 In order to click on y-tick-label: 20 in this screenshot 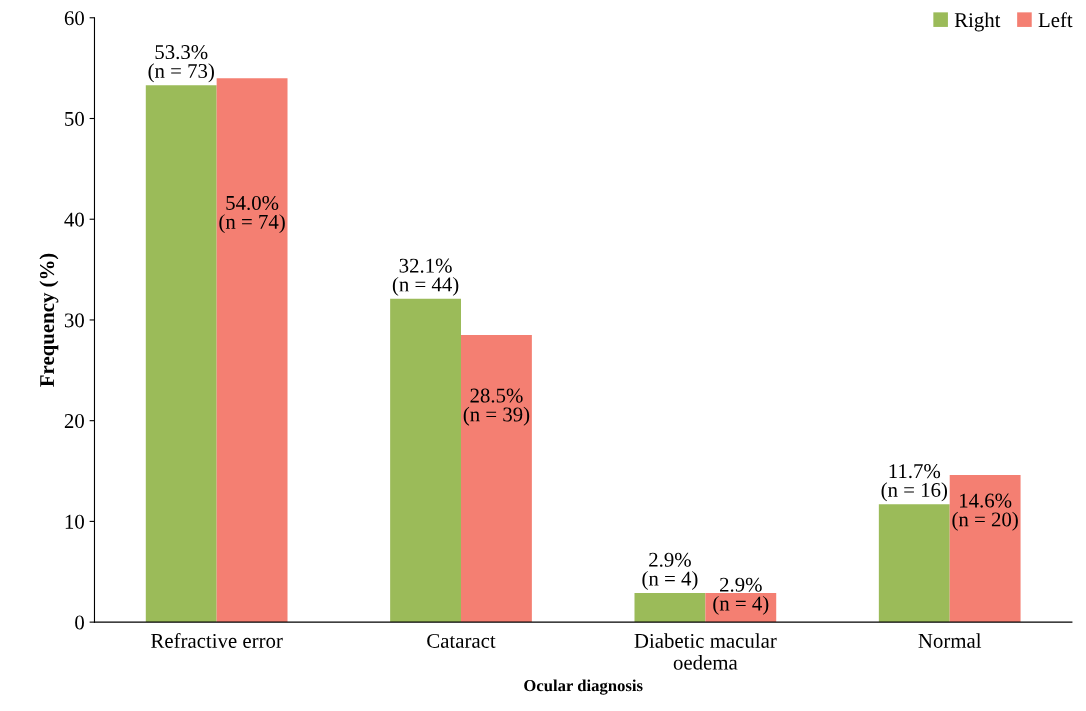, I will do `click(74, 421)`.